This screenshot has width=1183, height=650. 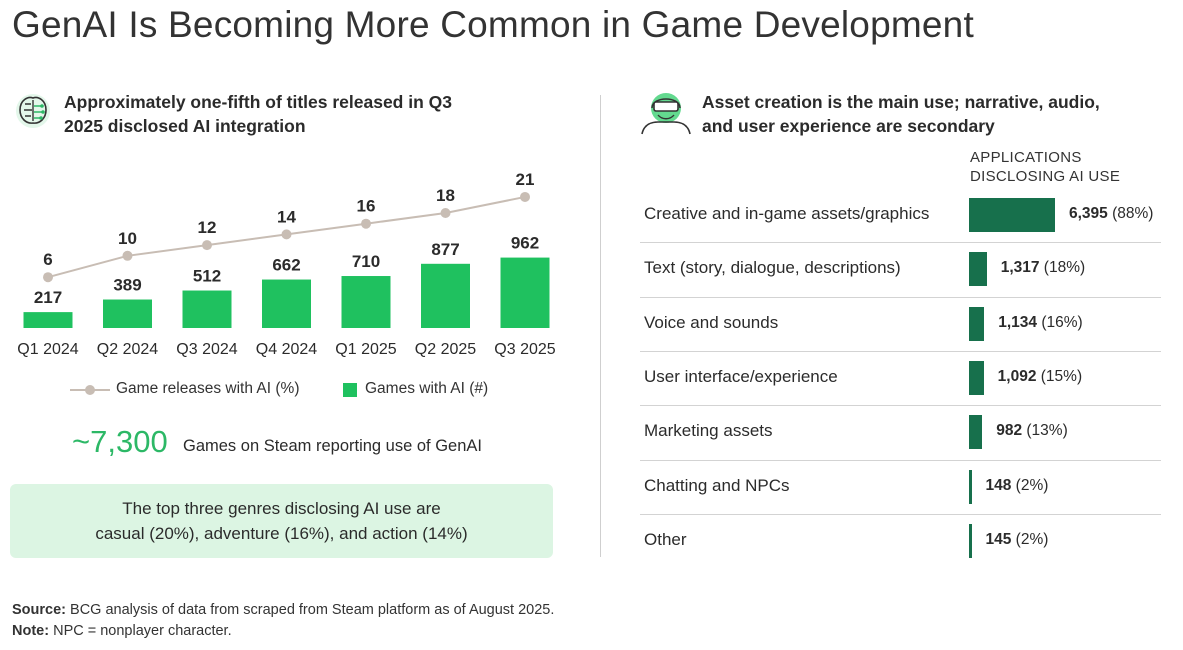 What do you see at coordinates (1088, 213) in the screenshot?
I see `category-count: 6,395` at bounding box center [1088, 213].